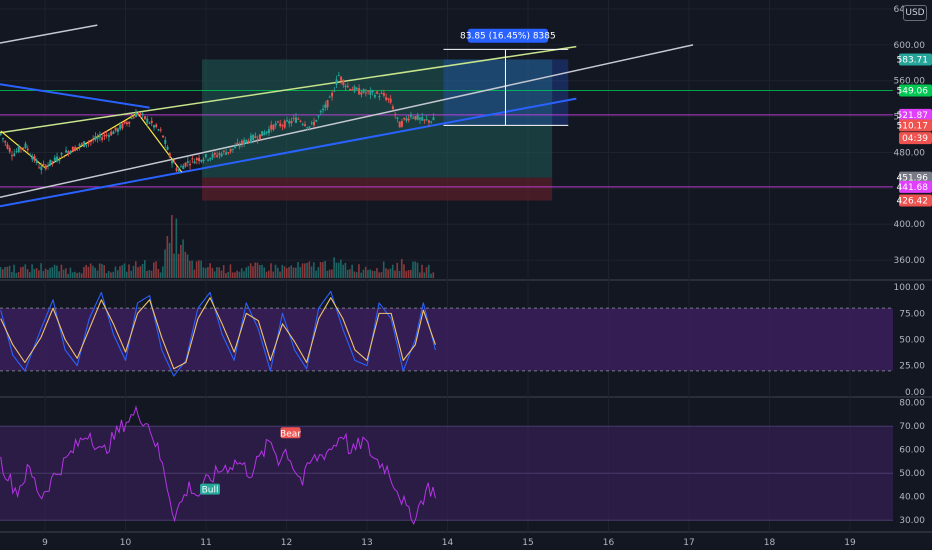 The height and width of the screenshot is (550, 932). I want to click on measure-tool: 83.85 (16.45%) 8385, so click(506, 77).